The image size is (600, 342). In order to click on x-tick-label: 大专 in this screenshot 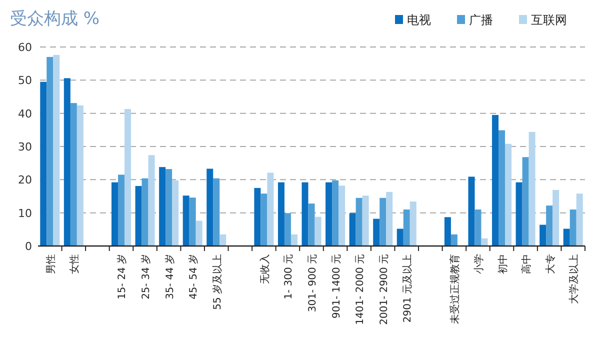, I will do `click(550, 264)`.